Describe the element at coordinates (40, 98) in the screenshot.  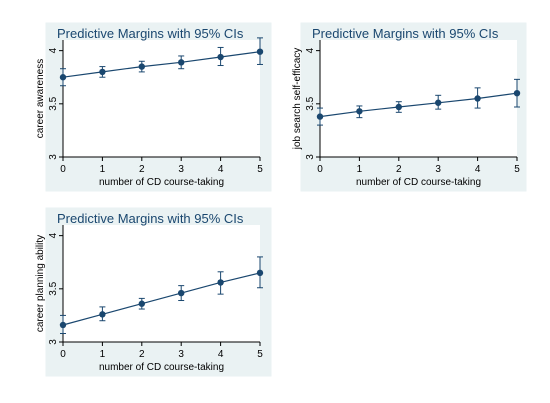
I see `y-axis-label: career awareness` at that location.